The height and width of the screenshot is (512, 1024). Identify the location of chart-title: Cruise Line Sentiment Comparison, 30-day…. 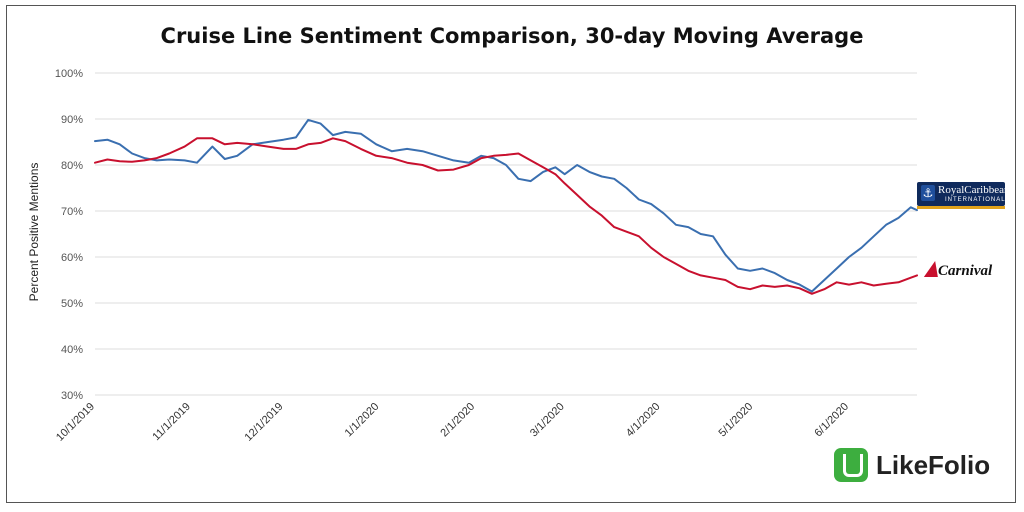
(512, 36).